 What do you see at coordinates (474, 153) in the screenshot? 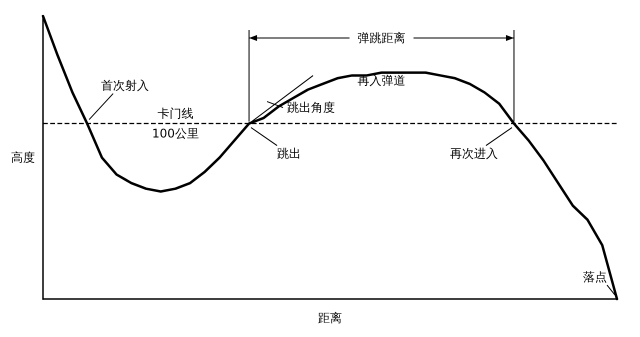
I see `annotation: 再次进入` at bounding box center [474, 153].